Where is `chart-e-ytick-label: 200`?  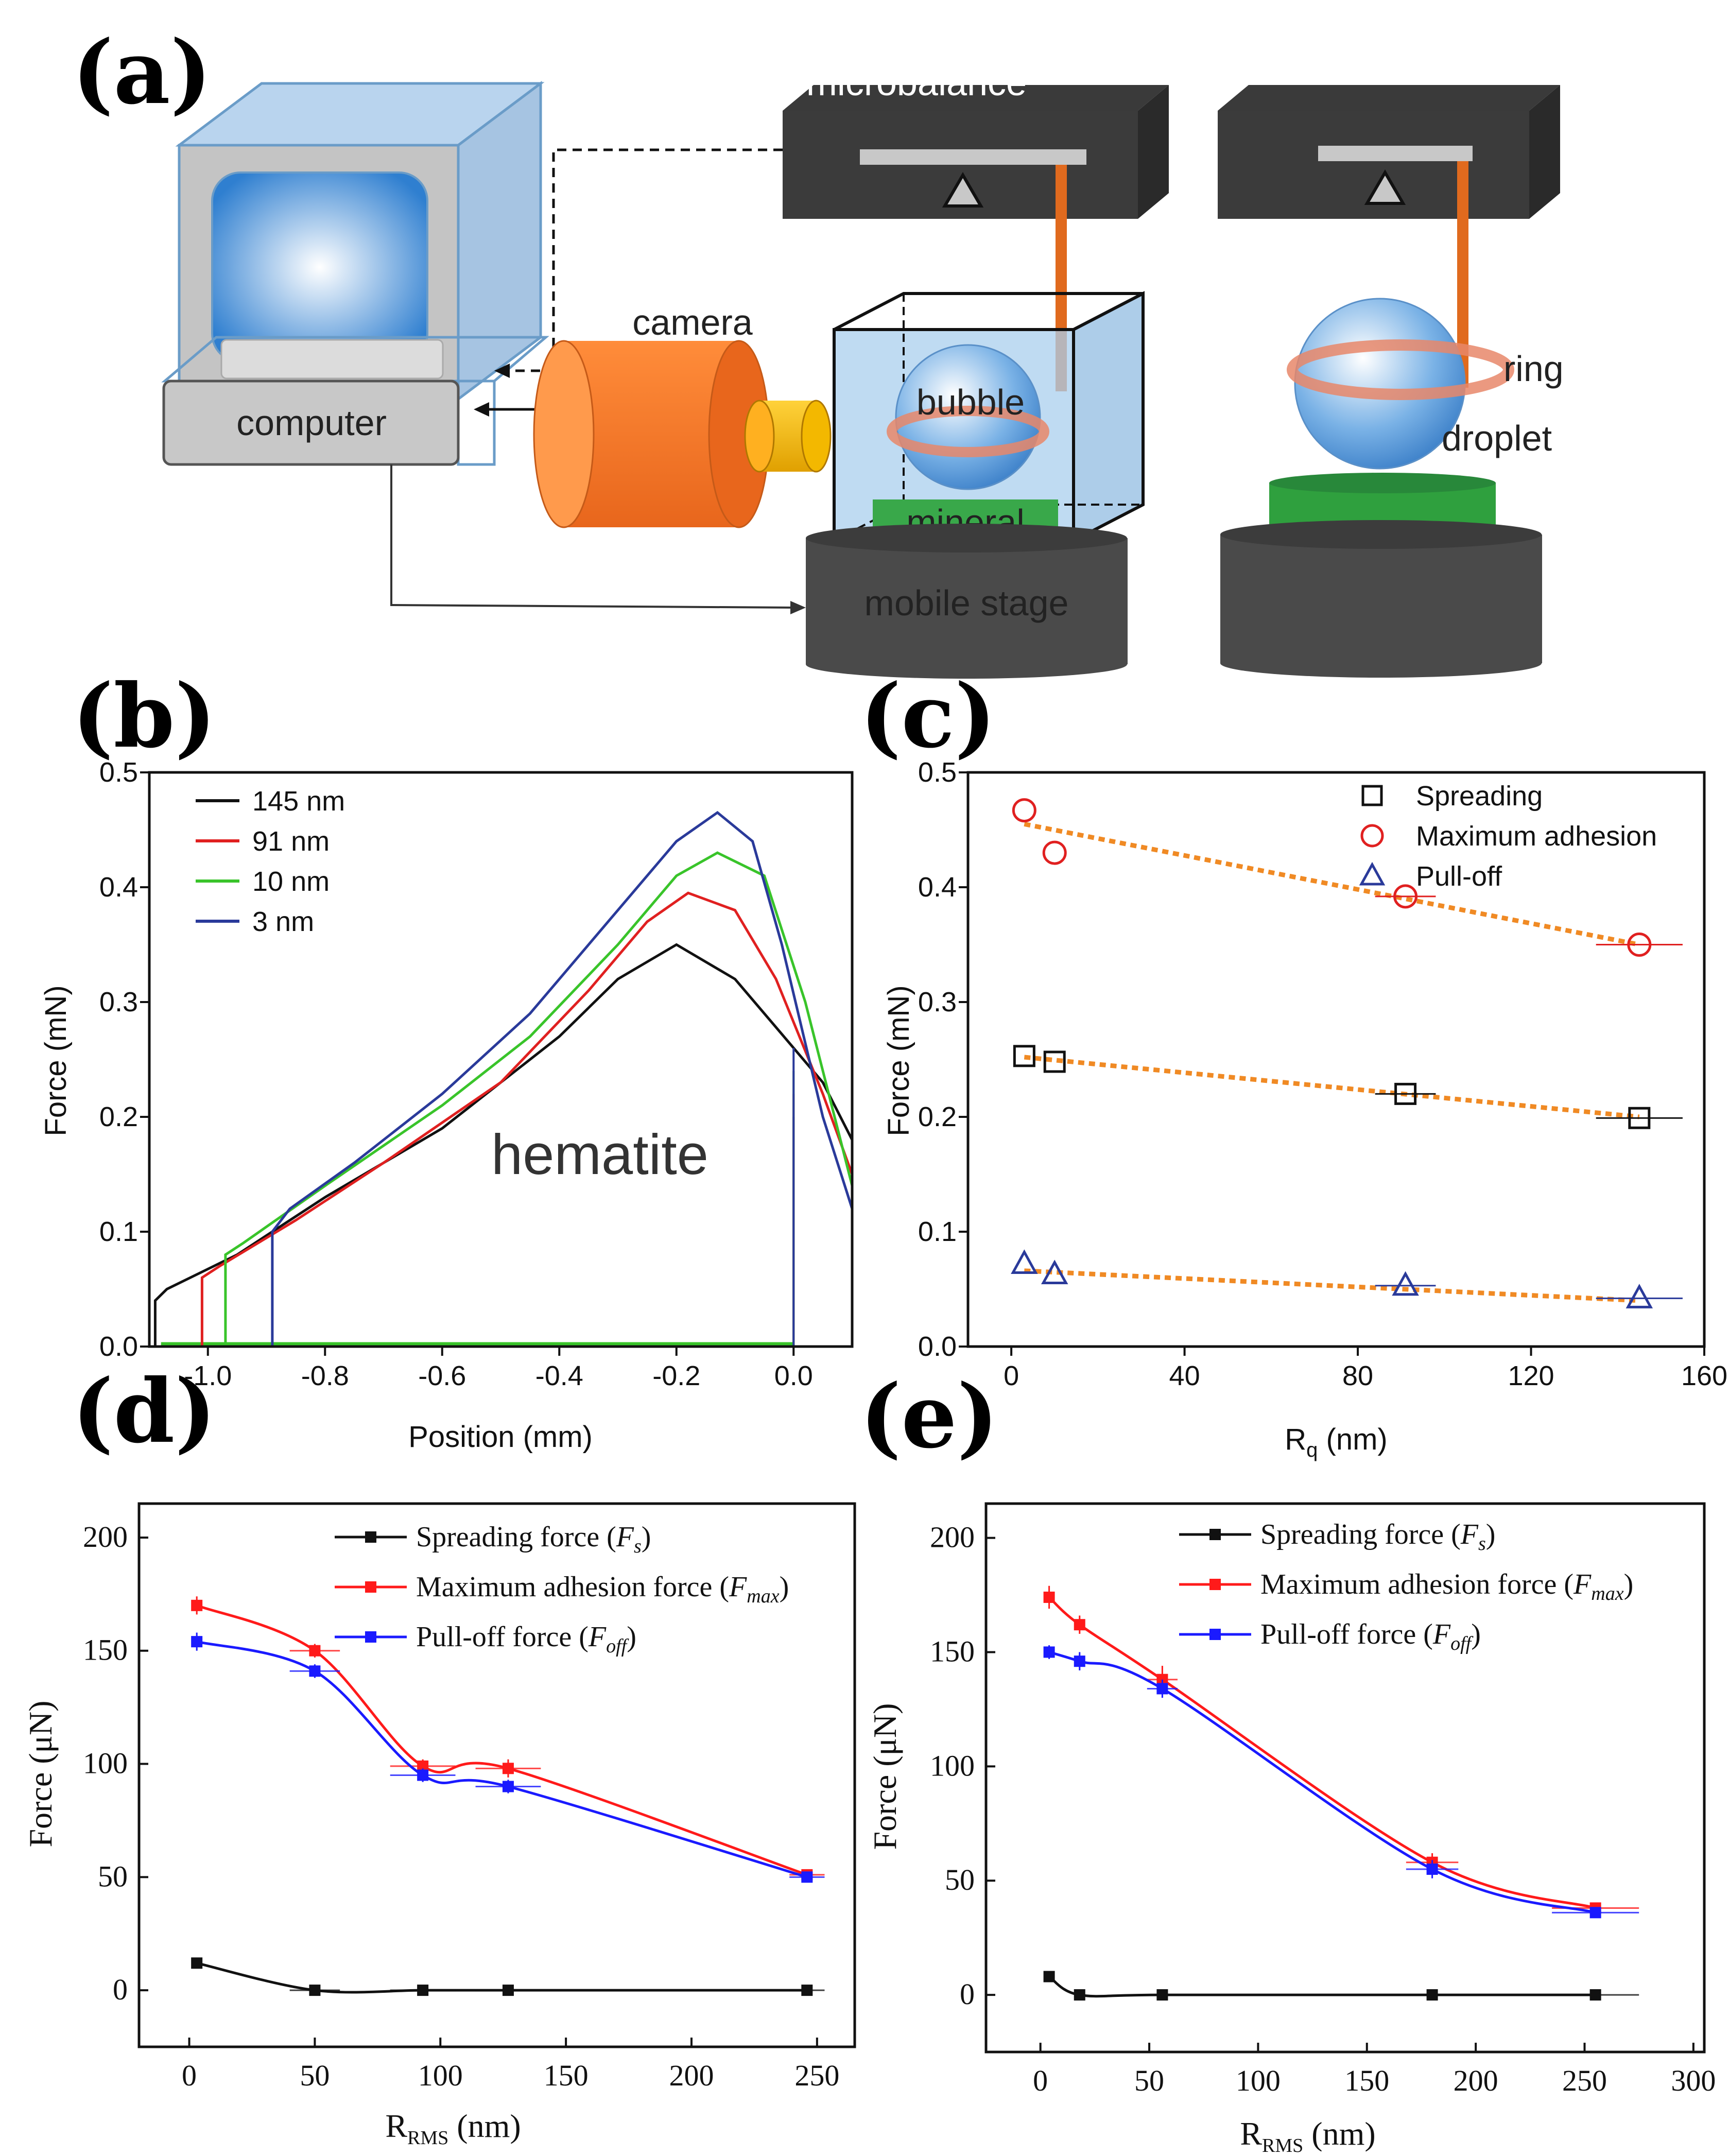
chart-e-ytick-label: 200 is located at coordinates (952, 1537).